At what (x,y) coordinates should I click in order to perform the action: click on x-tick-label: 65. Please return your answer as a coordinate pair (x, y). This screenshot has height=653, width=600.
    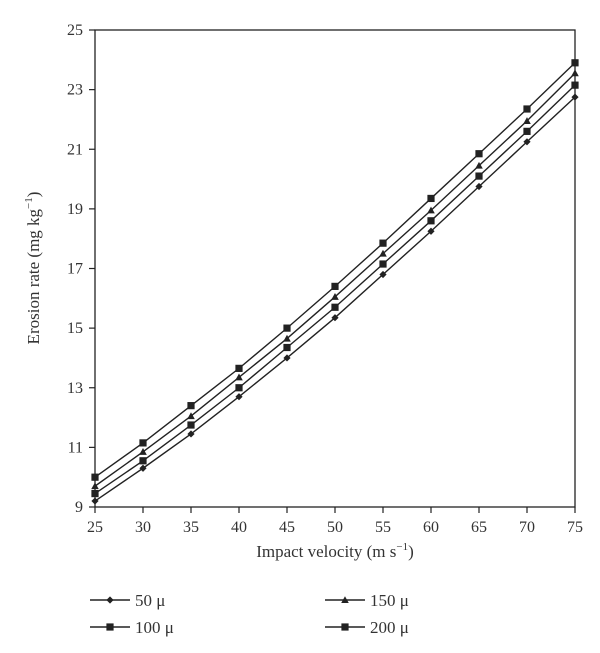
    Looking at the image, I should click on (479, 527).